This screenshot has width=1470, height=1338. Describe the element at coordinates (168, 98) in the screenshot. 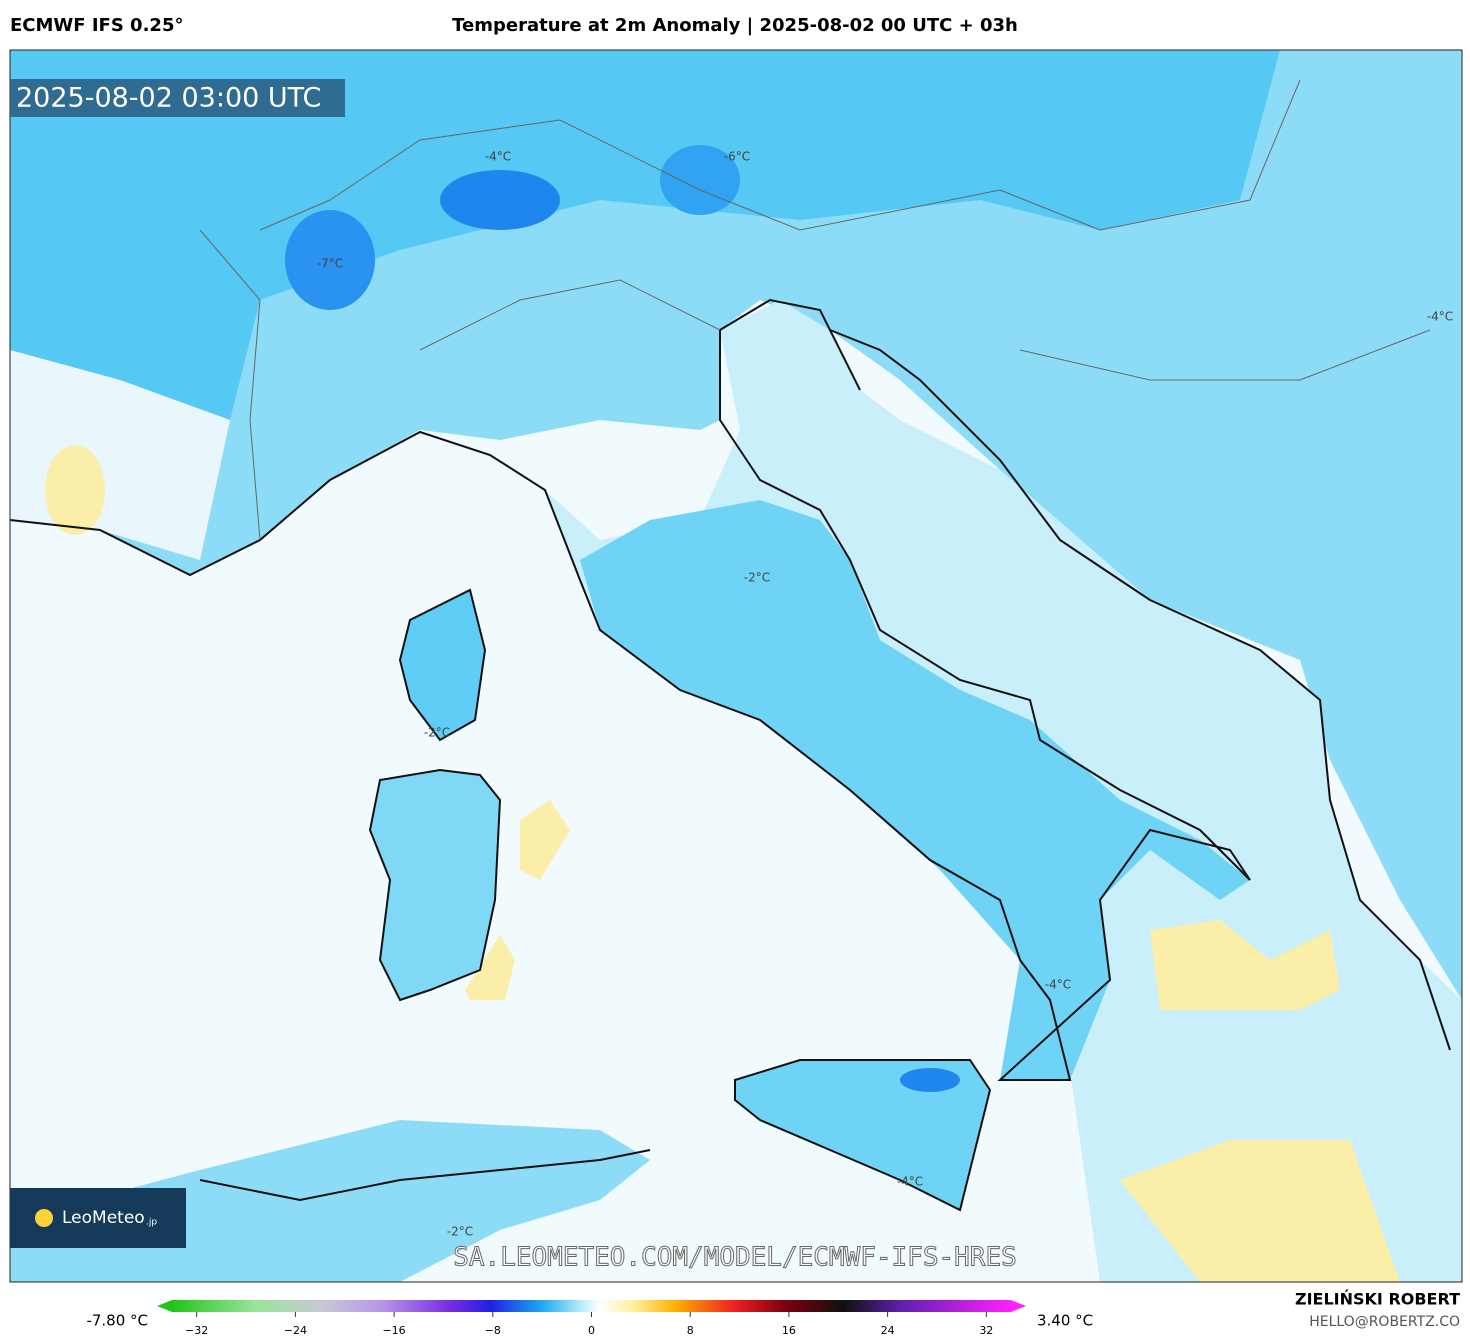

I see `timestamp: 2025-08-02 03:00 UTC` at that location.